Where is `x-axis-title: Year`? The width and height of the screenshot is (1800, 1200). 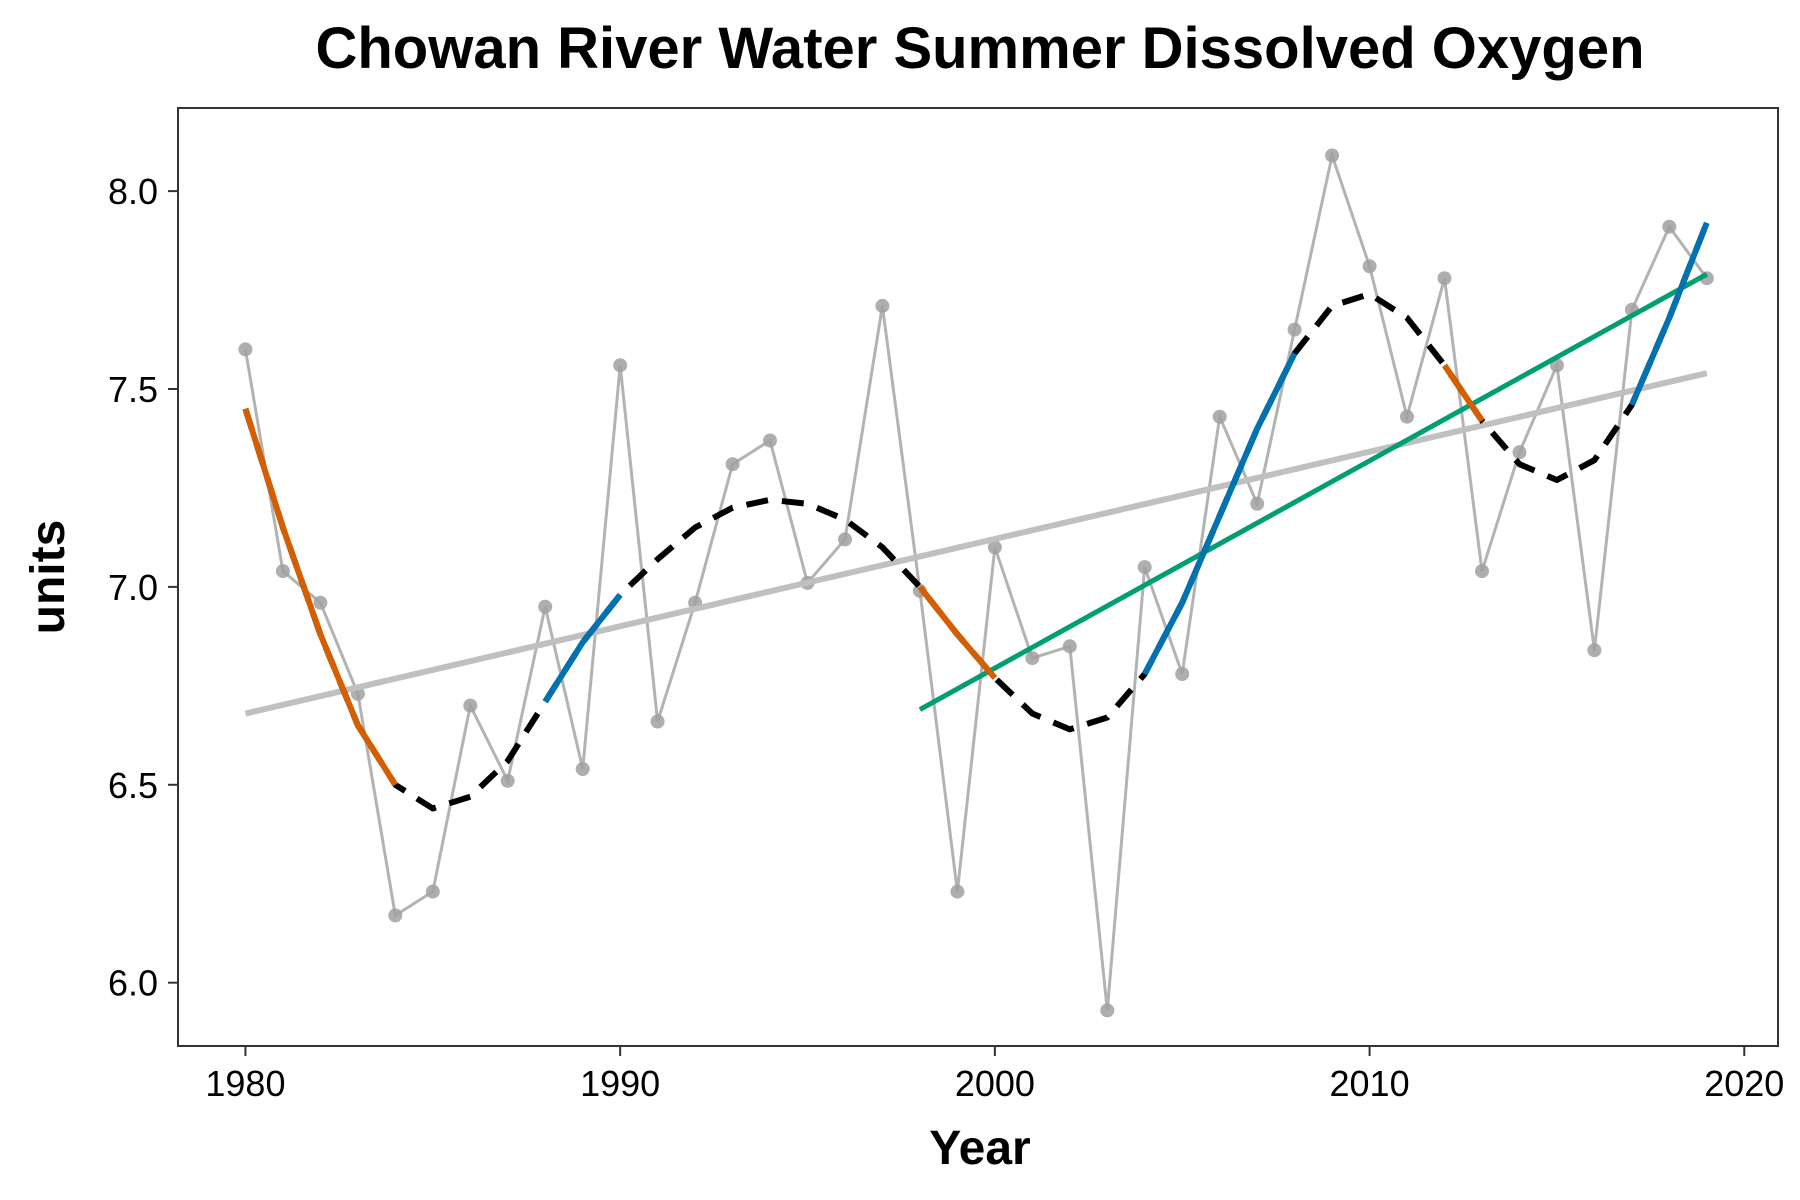 x-axis-title: Year is located at coordinates (979, 1148).